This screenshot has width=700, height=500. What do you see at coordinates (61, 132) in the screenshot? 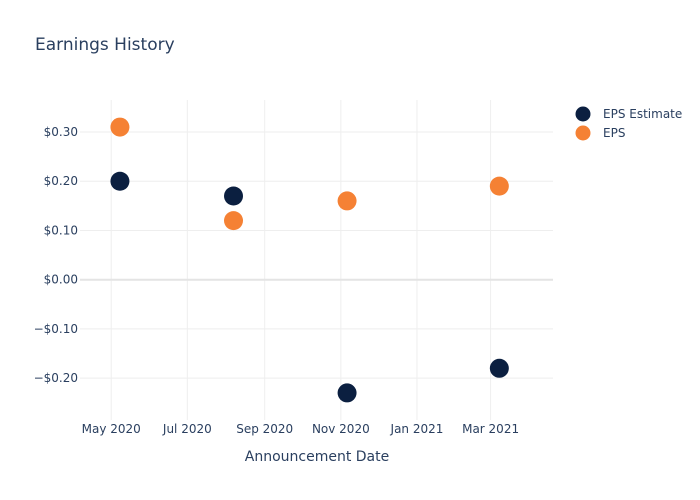
I see `y-tick-label: $0.30` at bounding box center [61, 132].